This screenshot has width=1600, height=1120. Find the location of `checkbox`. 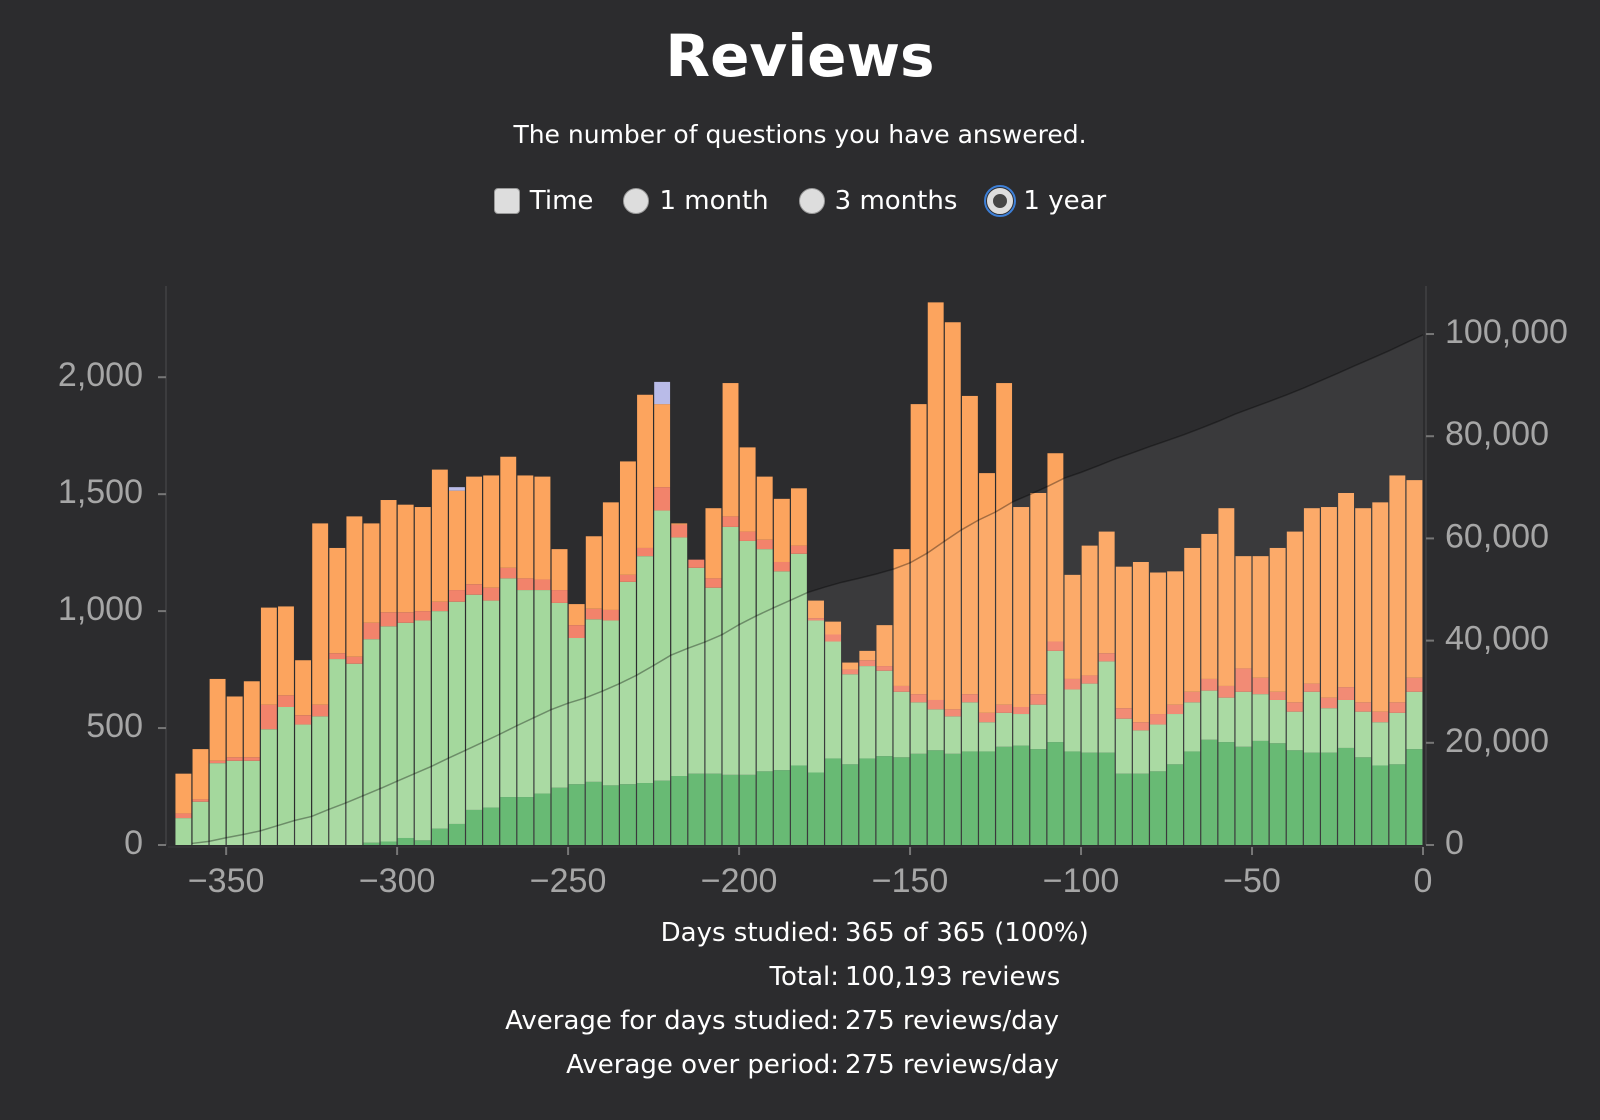

checkbox is located at coordinates (506, 201).